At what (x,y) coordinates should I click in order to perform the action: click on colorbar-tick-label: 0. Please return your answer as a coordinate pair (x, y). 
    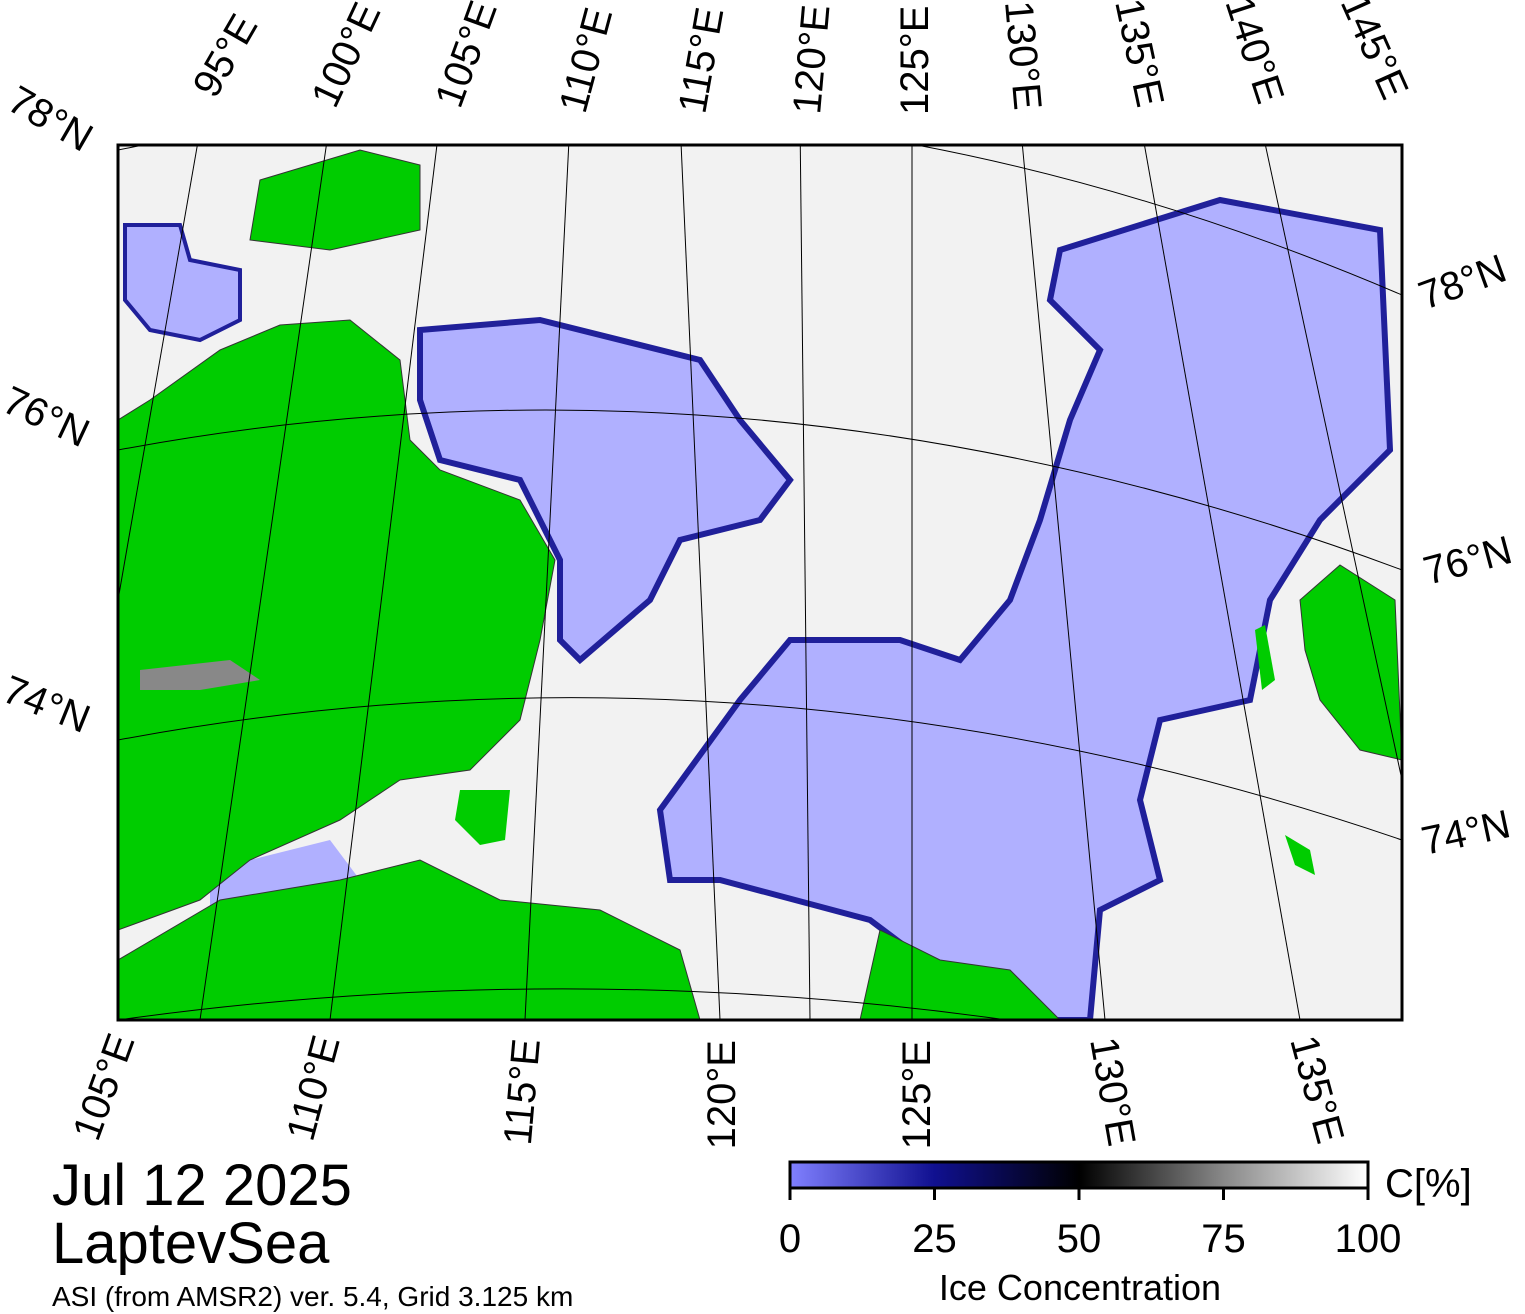
    Looking at the image, I should click on (790, 1239).